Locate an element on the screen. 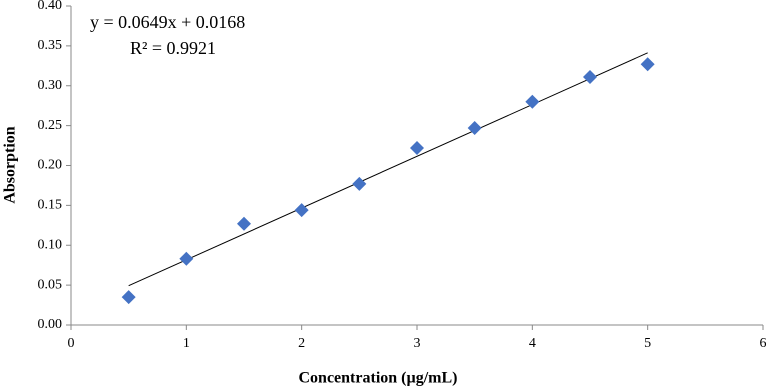  x-axis-label: Concentration (µg/mL) is located at coordinates (378, 378).